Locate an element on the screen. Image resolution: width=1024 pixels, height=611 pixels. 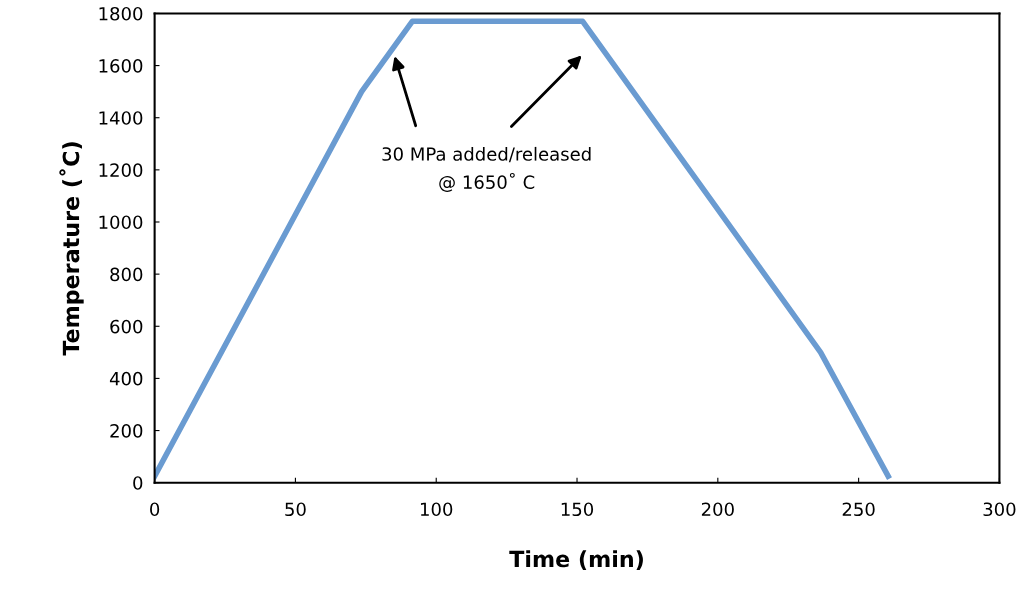
x-tick-label: 250 is located at coordinates (858, 509).